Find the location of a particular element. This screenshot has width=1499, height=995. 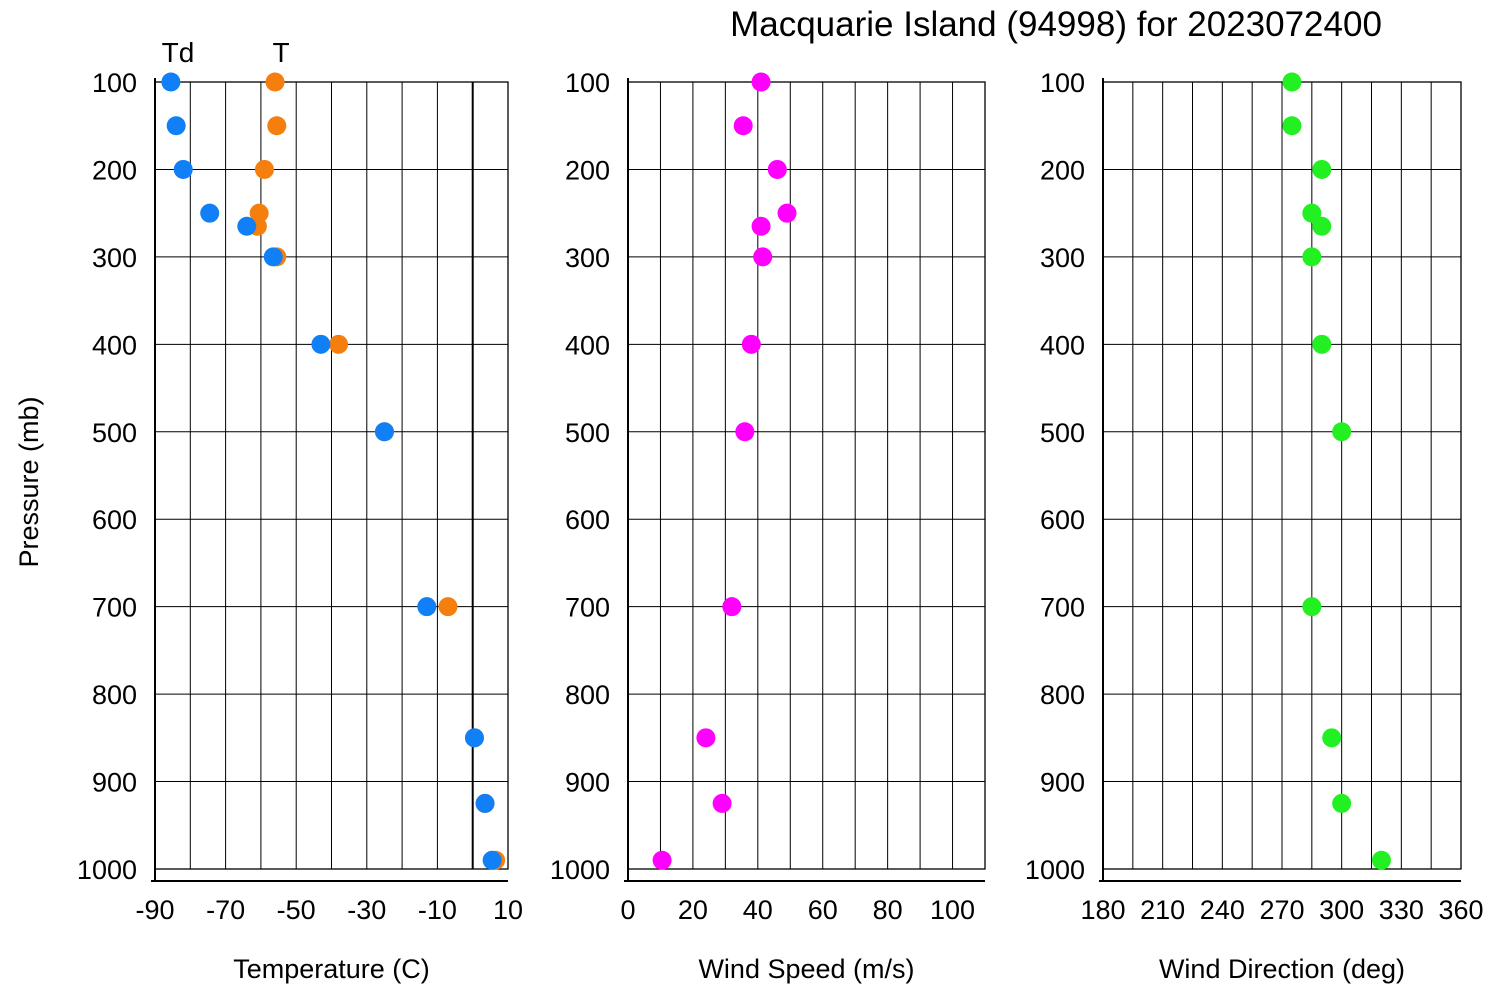

y-axis-label: Pressure (mb) is located at coordinates (29, 481).